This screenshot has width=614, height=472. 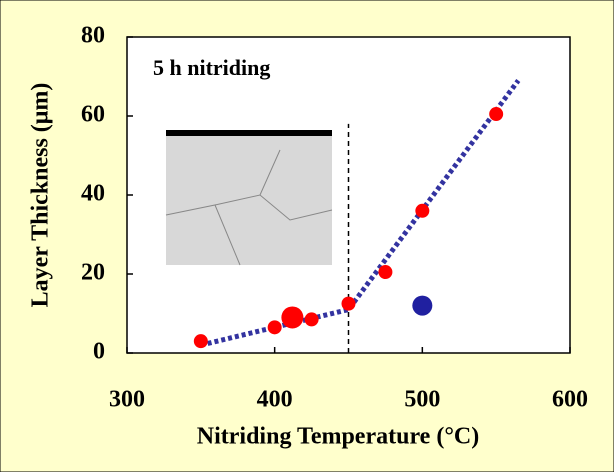 What do you see at coordinates (93, 194) in the screenshot?
I see `y-tick-label: 40` at bounding box center [93, 194].